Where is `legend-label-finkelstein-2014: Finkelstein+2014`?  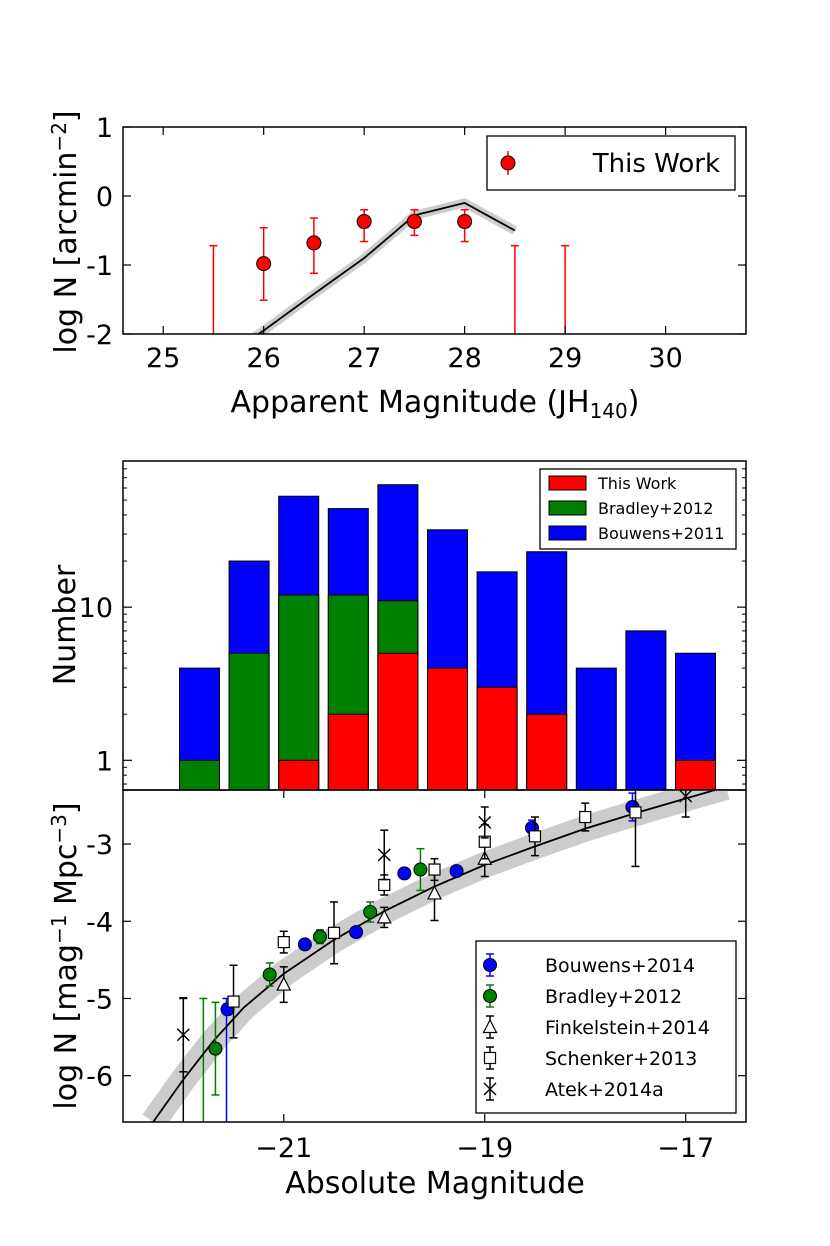
legend-label-finkelstein-2014: Finkelstein+2014 is located at coordinates (627, 1028).